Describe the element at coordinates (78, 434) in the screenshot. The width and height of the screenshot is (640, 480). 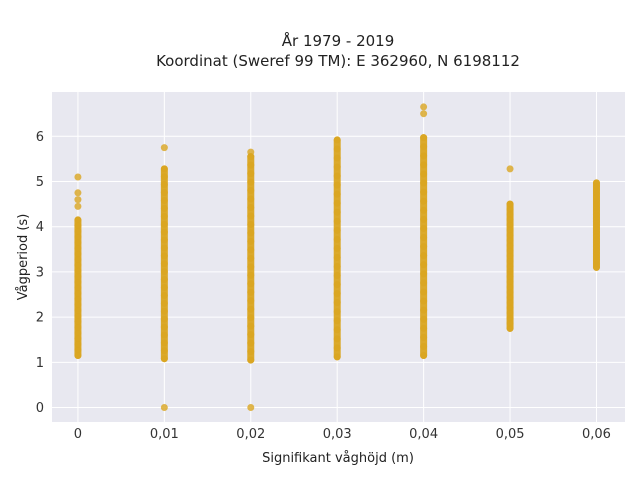
I see `x-tick-label: 0` at that location.